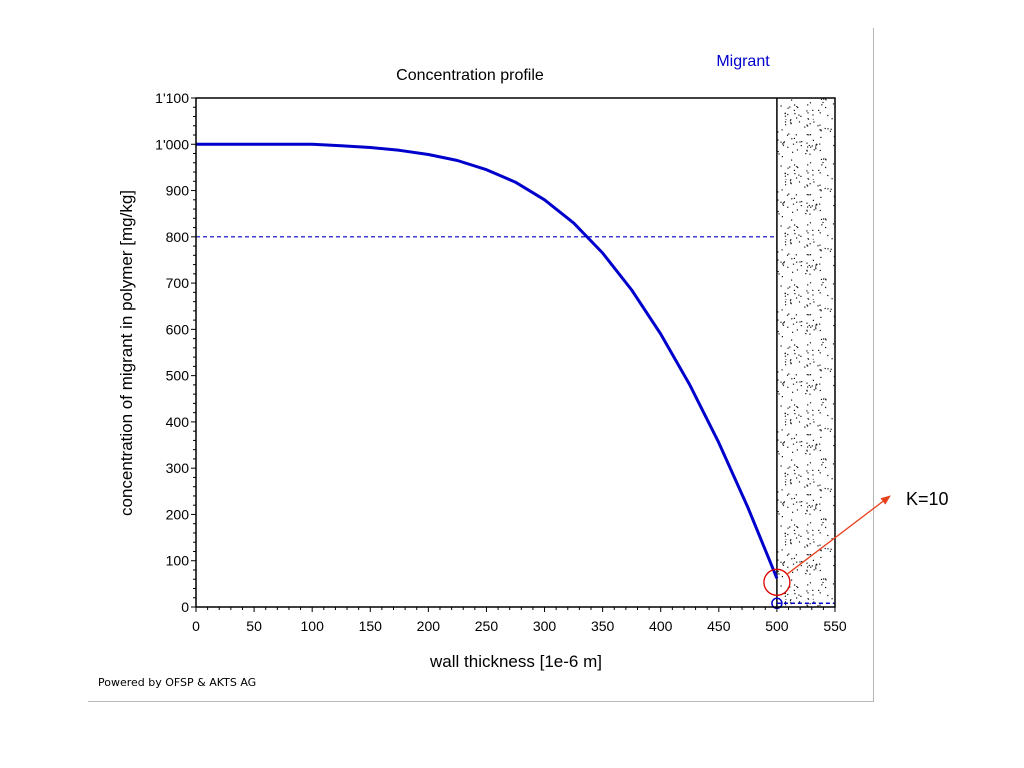  Describe the element at coordinates (835, 626) in the screenshot. I see `x-tick-label: 550` at that location.